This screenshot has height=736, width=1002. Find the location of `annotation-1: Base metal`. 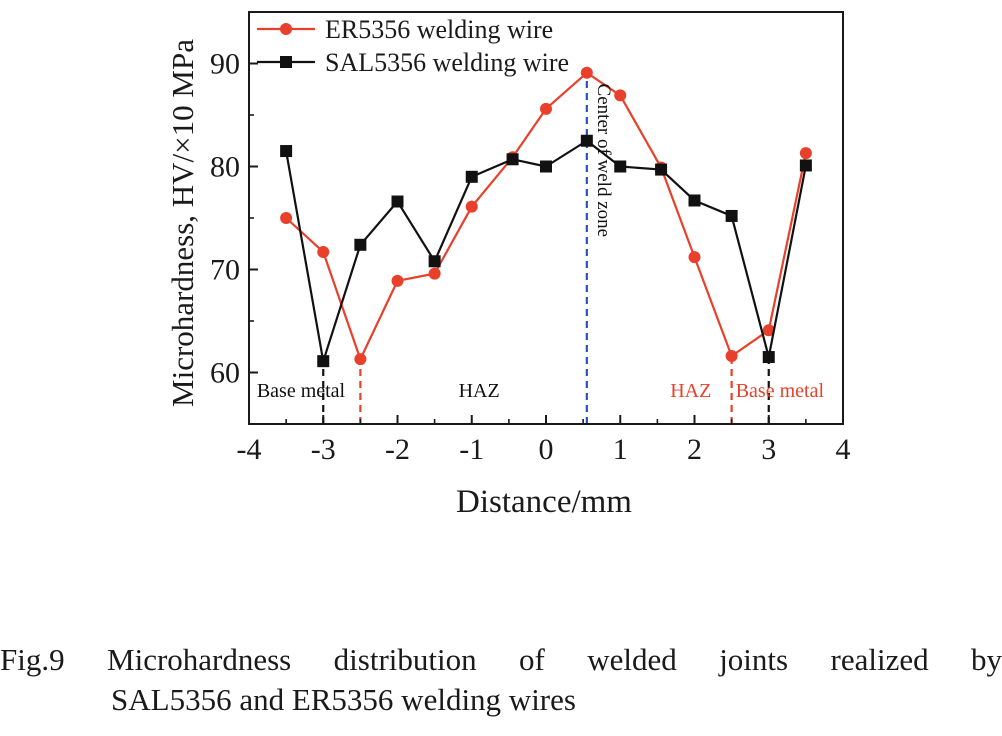

annotation-1: Base metal is located at coordinates (301, 391).